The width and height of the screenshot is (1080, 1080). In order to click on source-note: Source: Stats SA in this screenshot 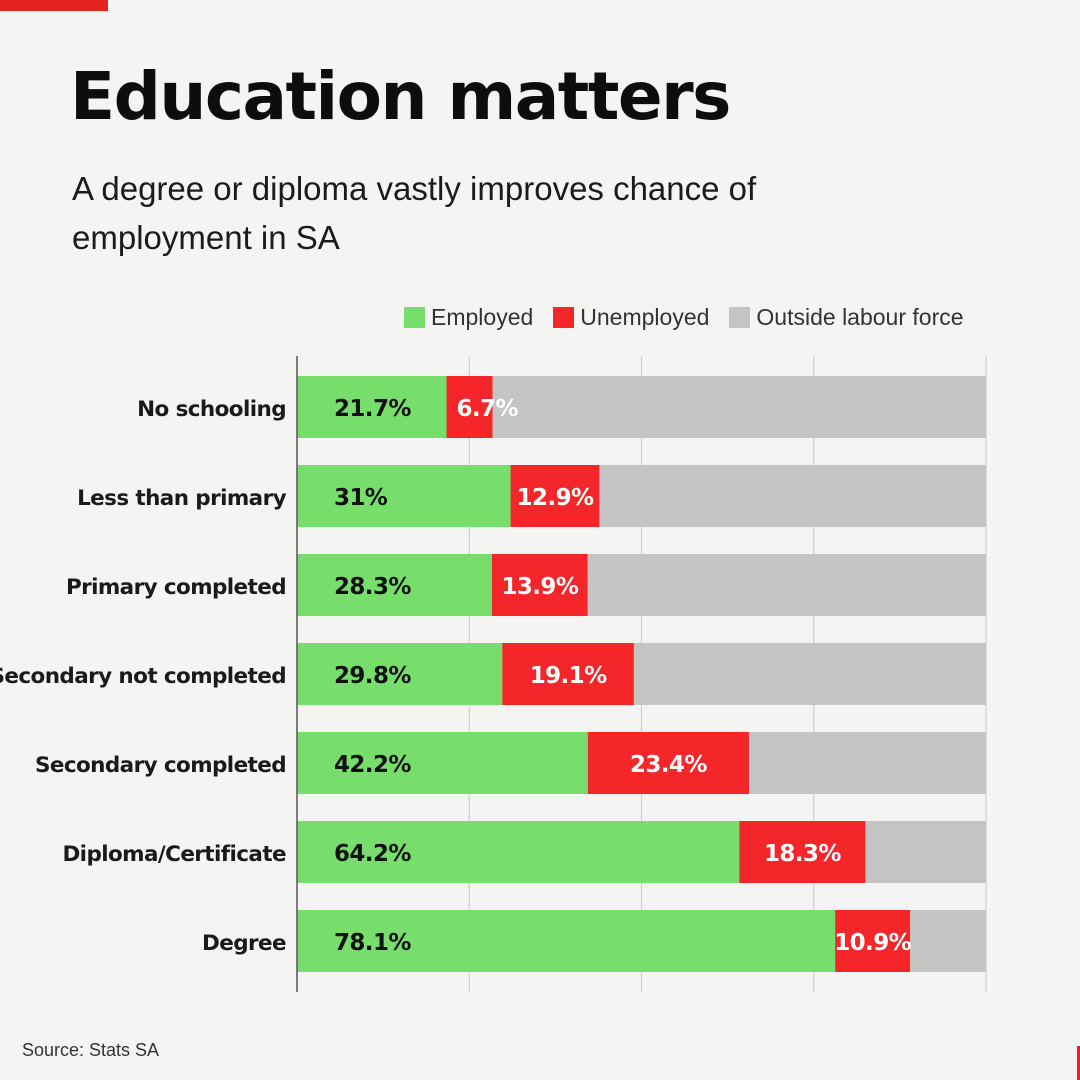, I will do `click(91, 1050)`.